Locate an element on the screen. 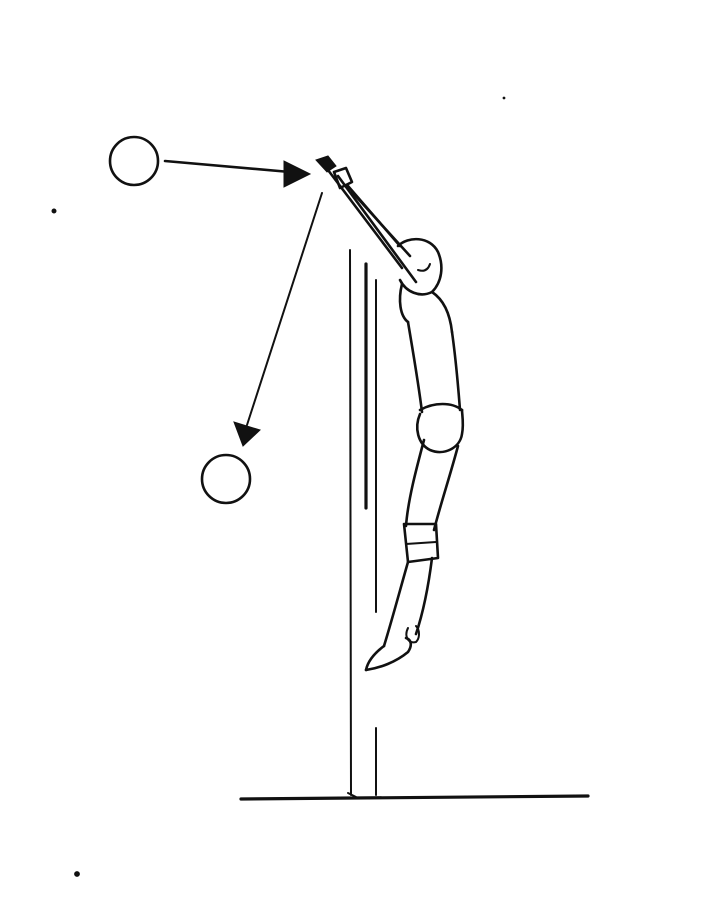  shin-front is located at coordinates (396, 604).